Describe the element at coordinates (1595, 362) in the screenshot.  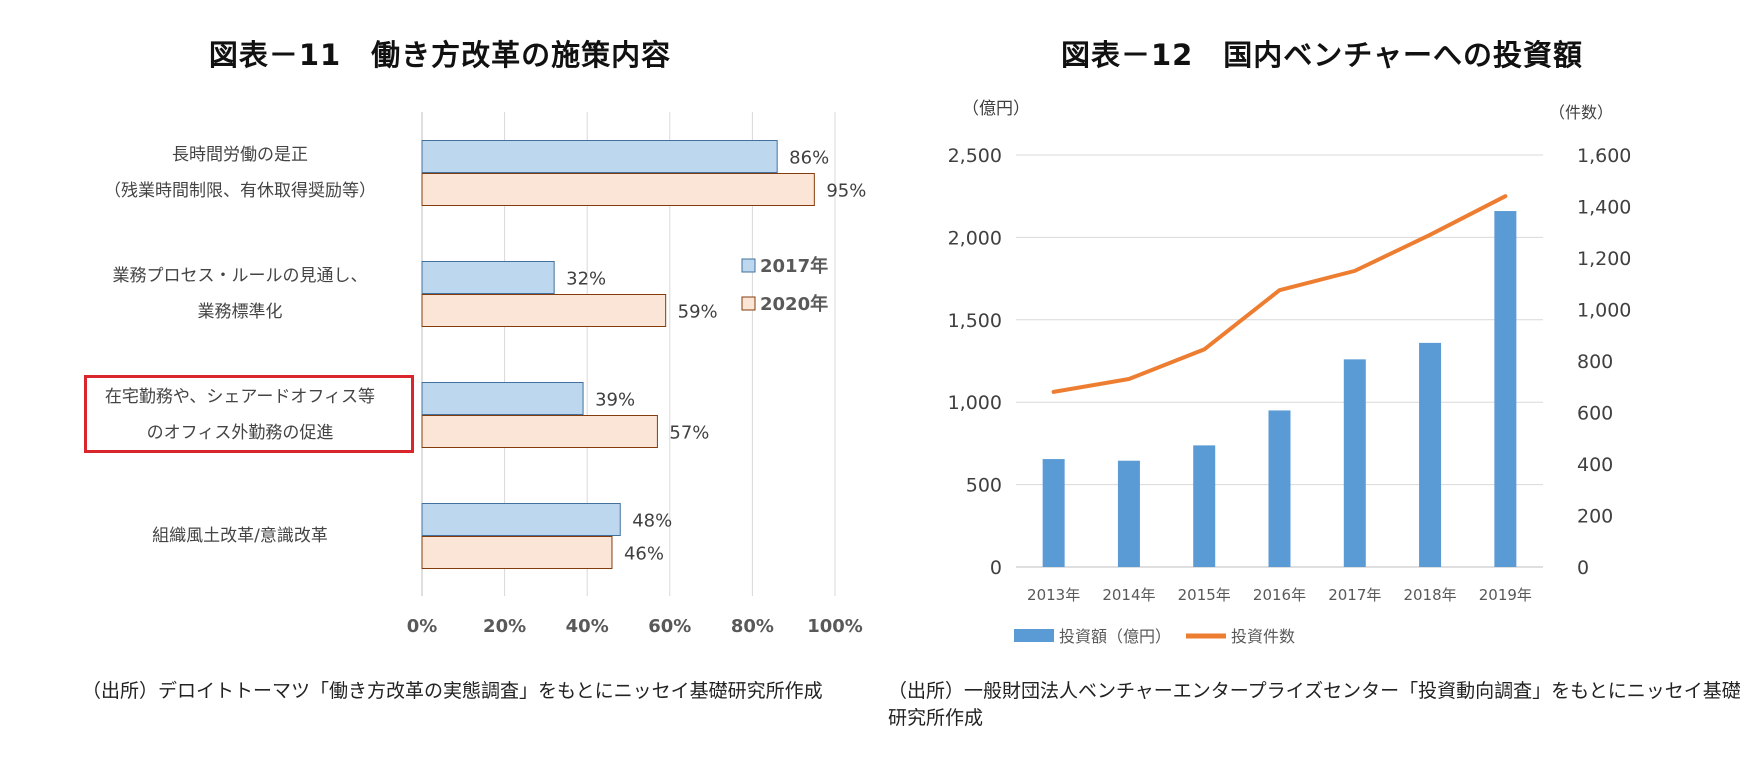
I see `y-right-tick-label: 800` at that location.